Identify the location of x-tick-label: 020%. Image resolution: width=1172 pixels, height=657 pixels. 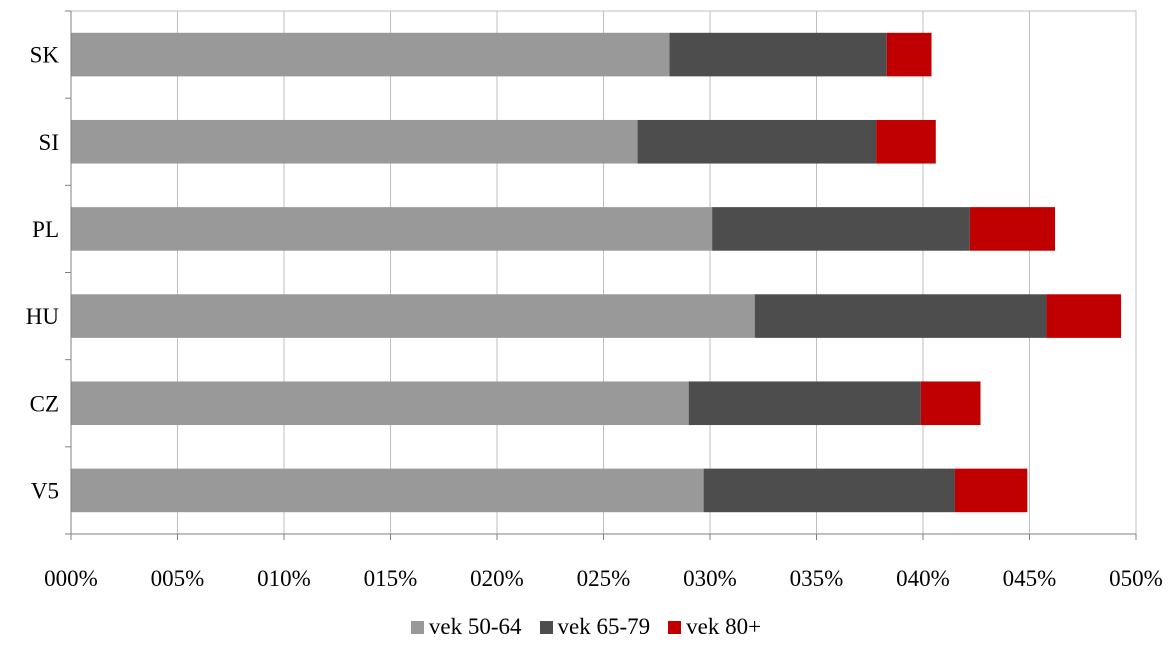
(497, 578).